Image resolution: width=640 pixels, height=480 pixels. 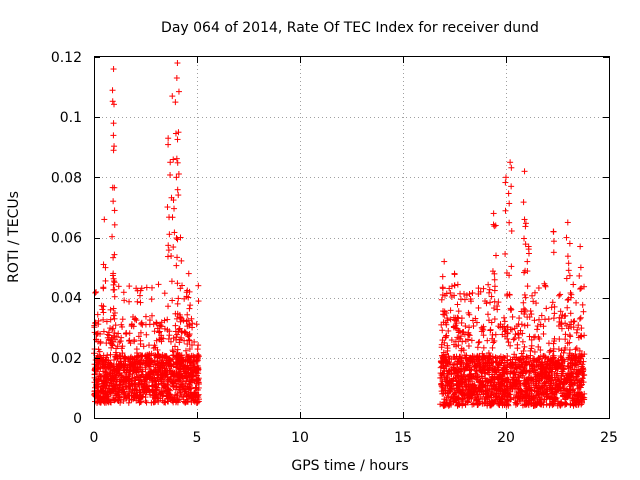 What do you see at coordinates (14, 237) in the screenshot?
I see `y-axis-label: ROTI / TECUs` at bounding box center [14, 237].